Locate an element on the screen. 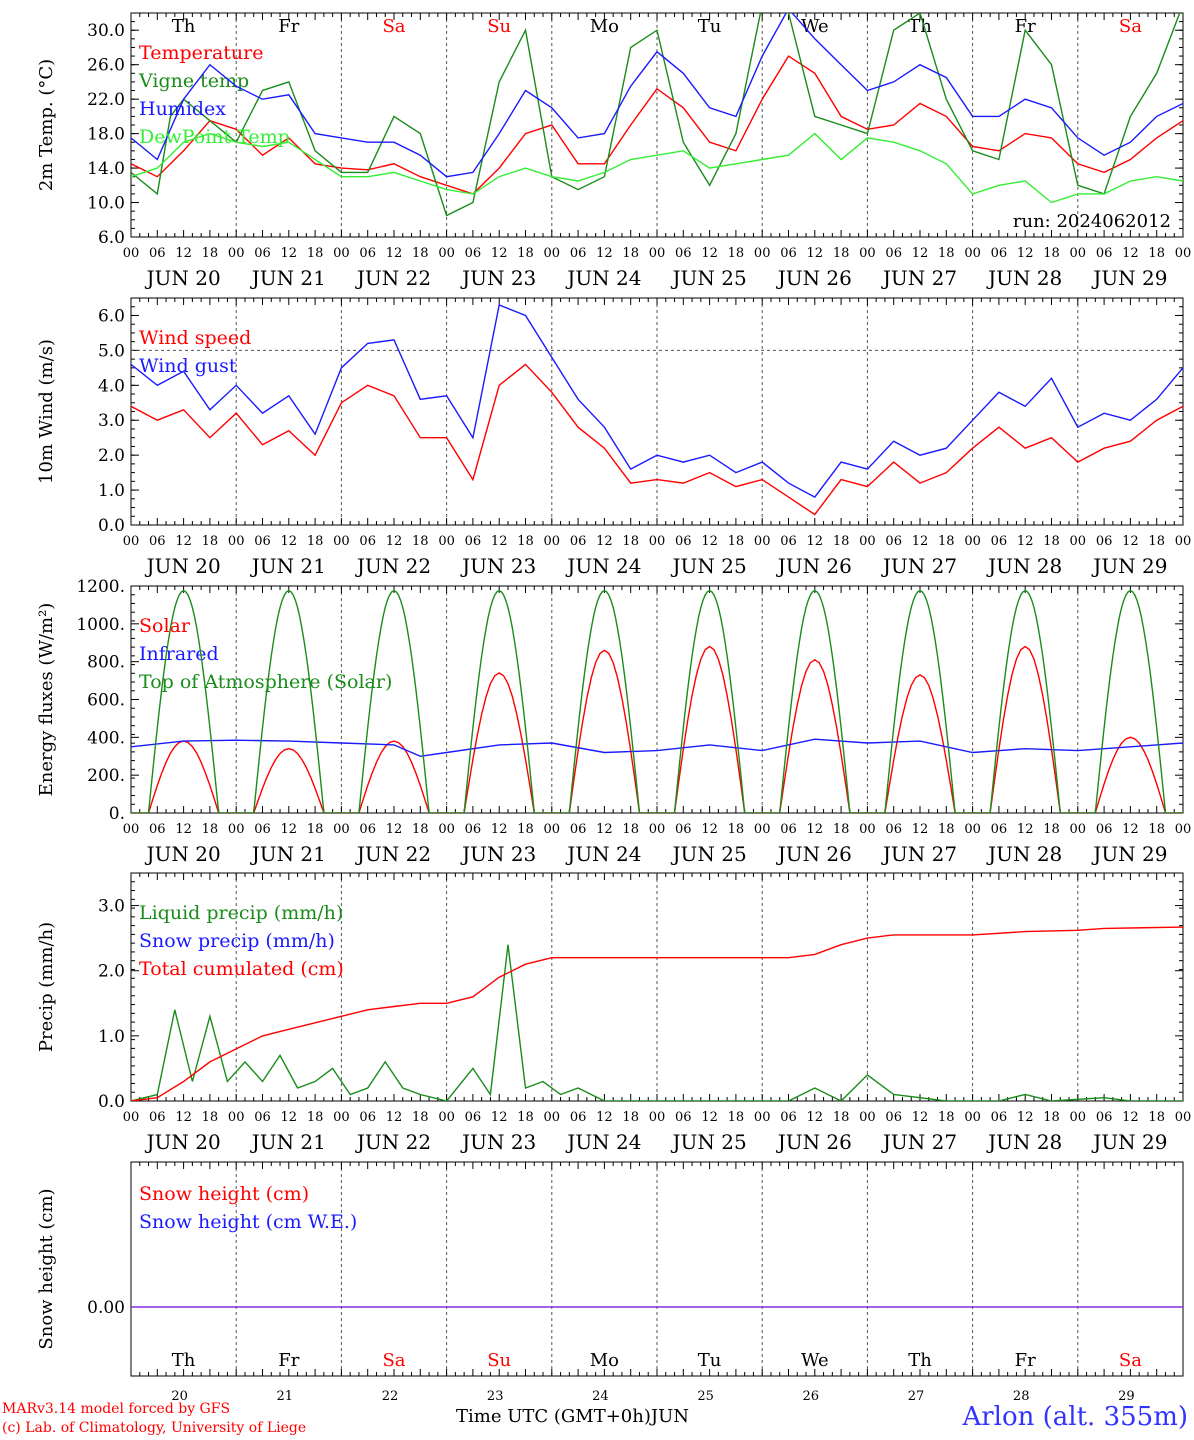 This screenshot has height=1440, width=1194. weekday-label: Th is located at coordinates (184, 1360).